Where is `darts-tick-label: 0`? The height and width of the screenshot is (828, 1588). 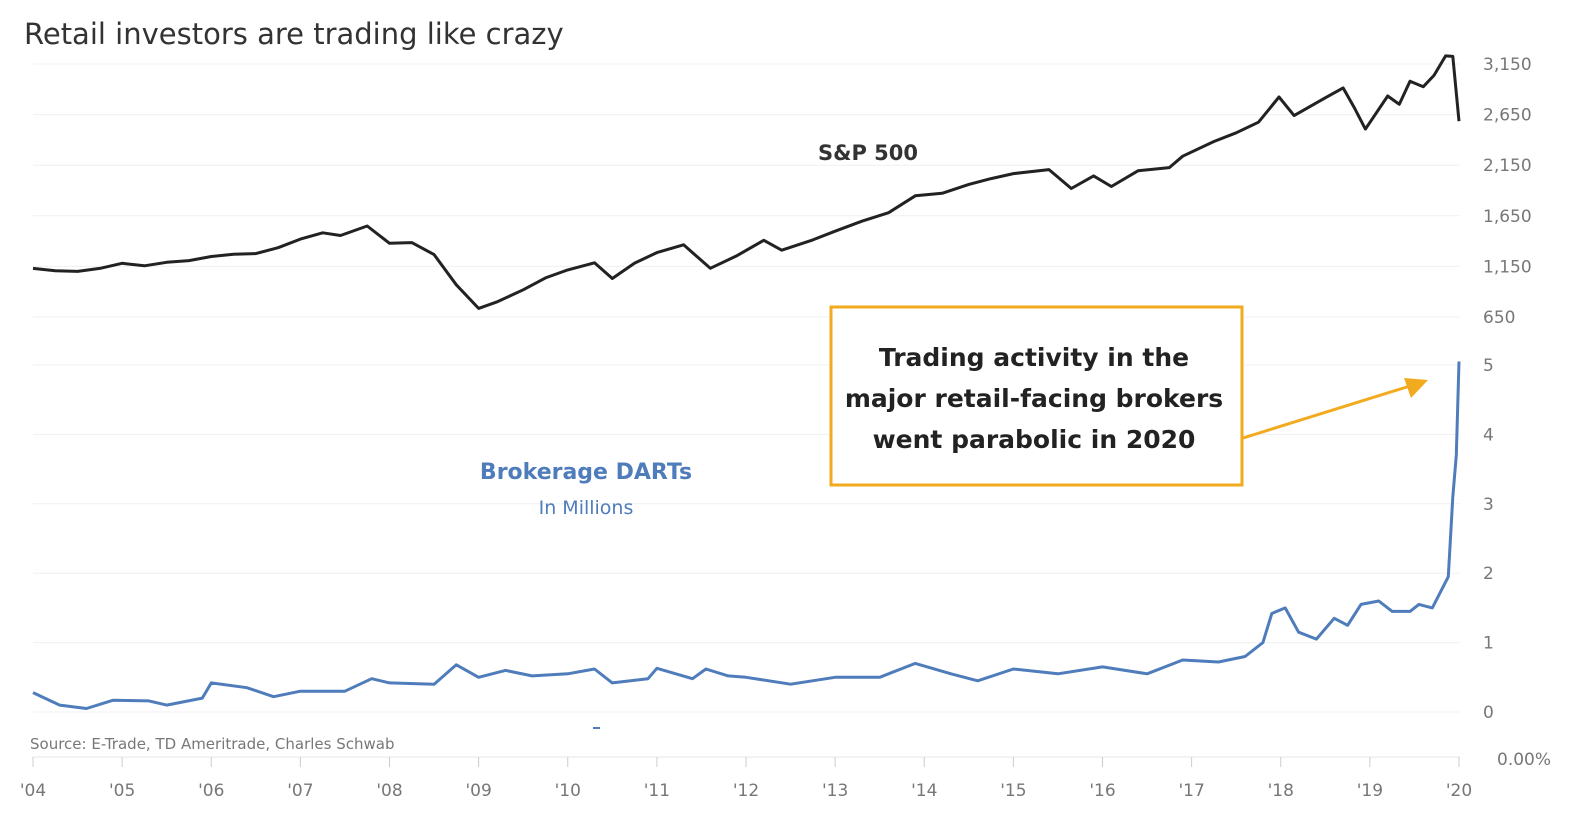 darts-tick-label: 0 is located at coordinates (1488, 713).